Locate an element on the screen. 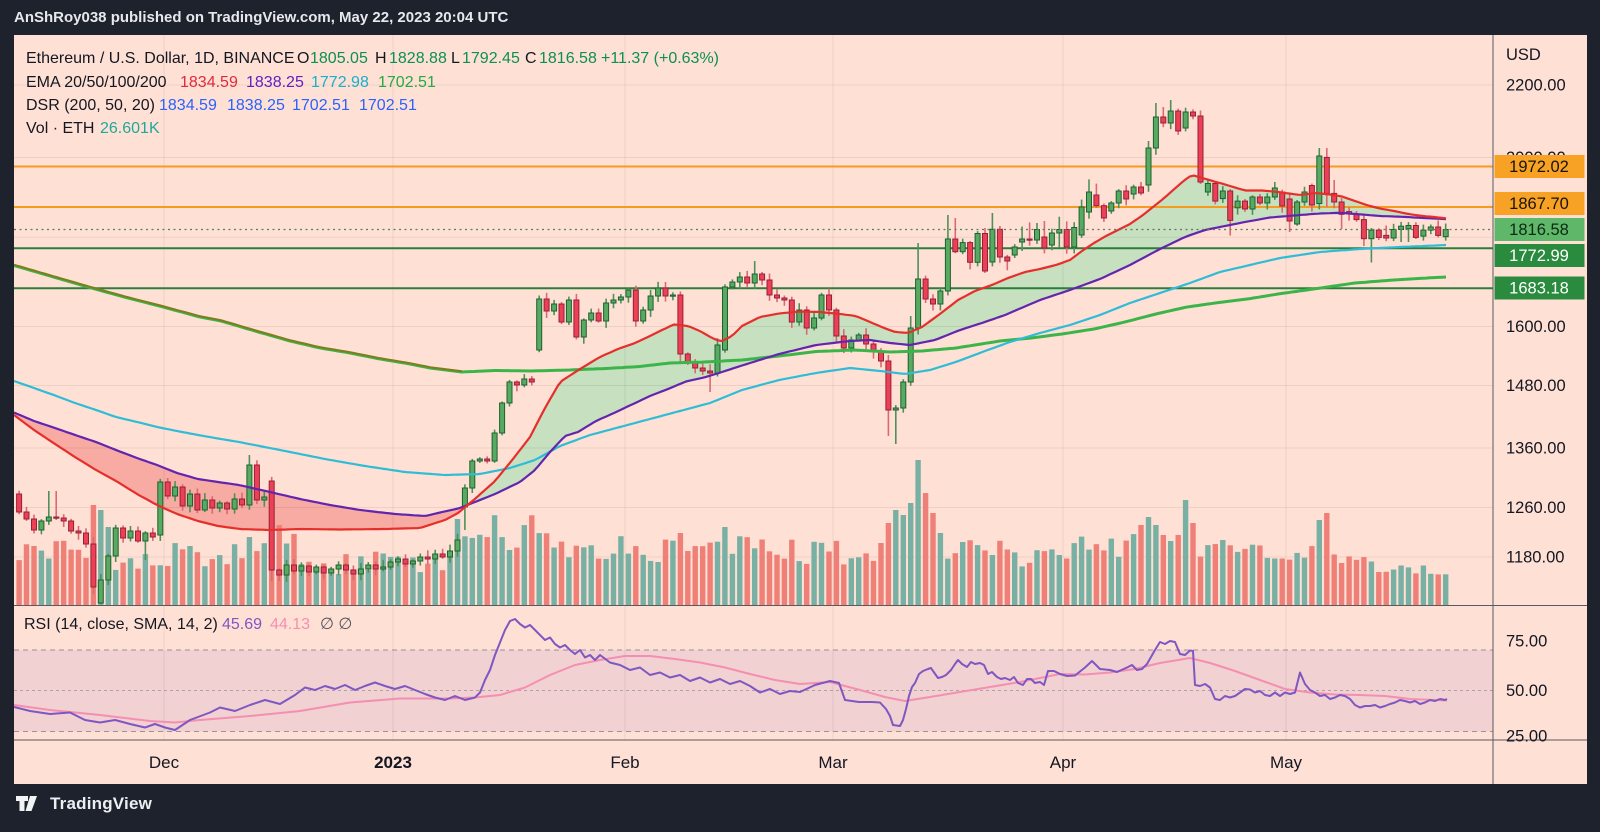 The height and width of the screenshot is (832, 1600). svg-text: 1480.00 is located at coordinates (1536, 386).